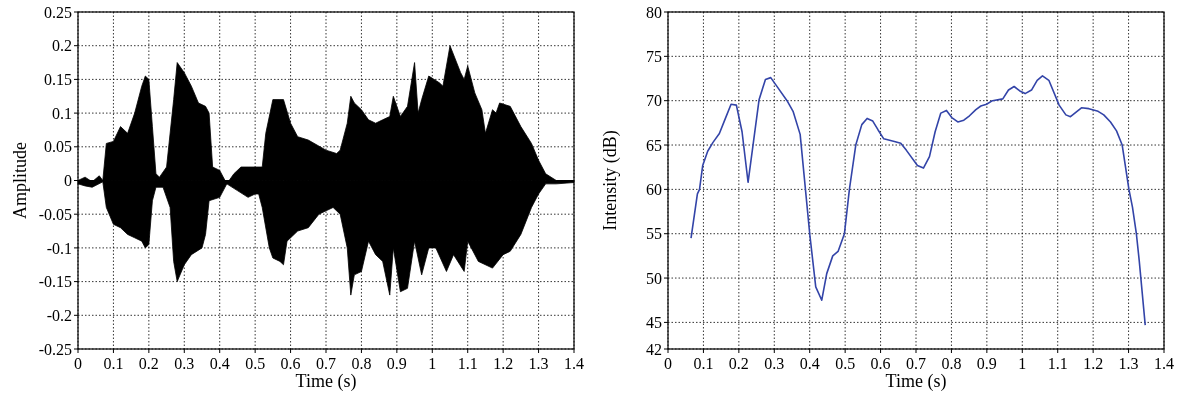  Describe the element at coordinates (62, 46) in the screenshot. I see `y-tick-label: 0.2` at that location.